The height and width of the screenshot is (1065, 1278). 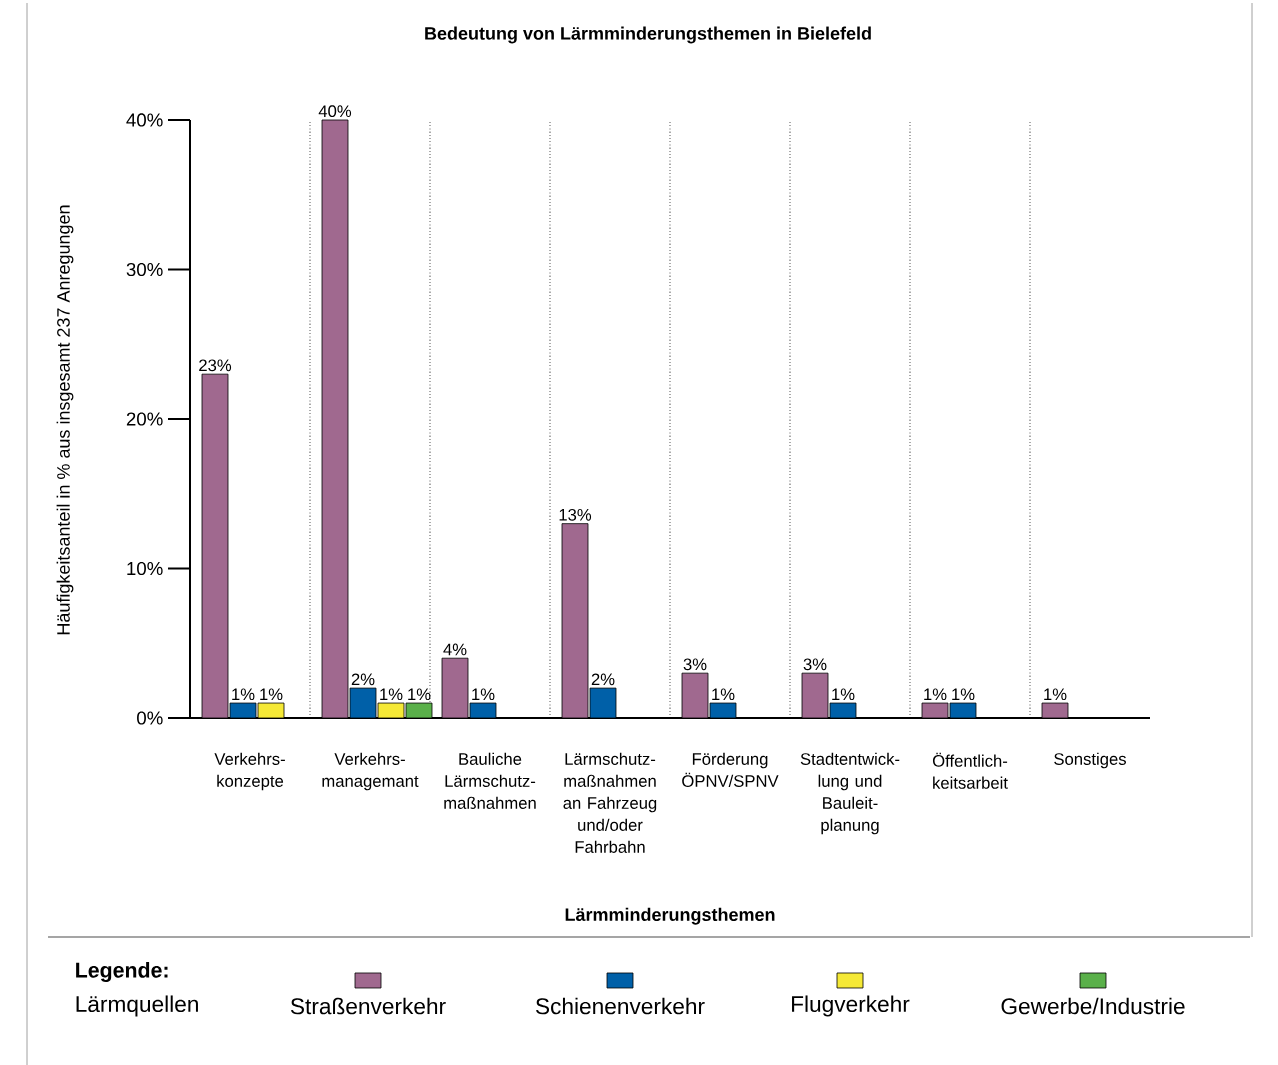 I want to click on y-tick-label: 10%, so click(x=145, y=568).